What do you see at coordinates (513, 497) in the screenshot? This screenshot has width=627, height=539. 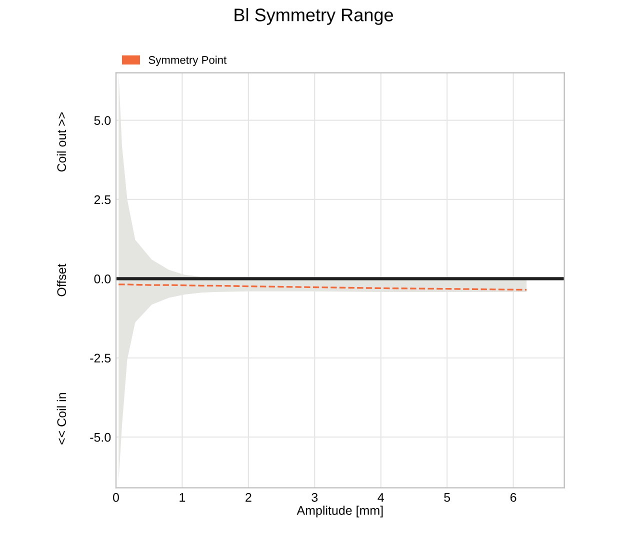 I see `x-tick-label: 6` at bounding box center [513, 497].